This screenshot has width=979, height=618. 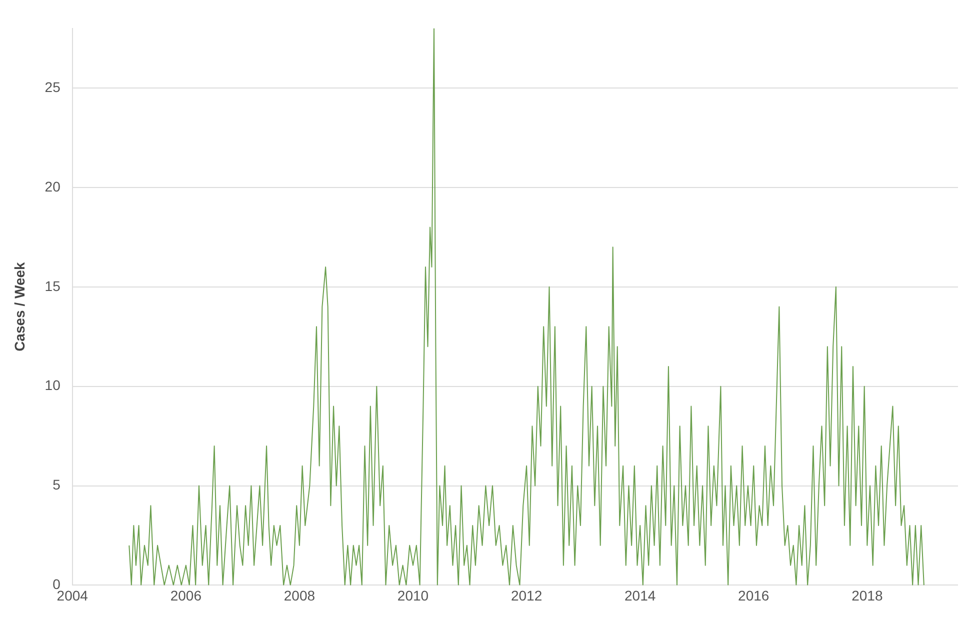 What do you see at coordinates (19, 307) in the screenshot?
I see `y-axis-title: Cases / Week` at bounding box center [19, 307].